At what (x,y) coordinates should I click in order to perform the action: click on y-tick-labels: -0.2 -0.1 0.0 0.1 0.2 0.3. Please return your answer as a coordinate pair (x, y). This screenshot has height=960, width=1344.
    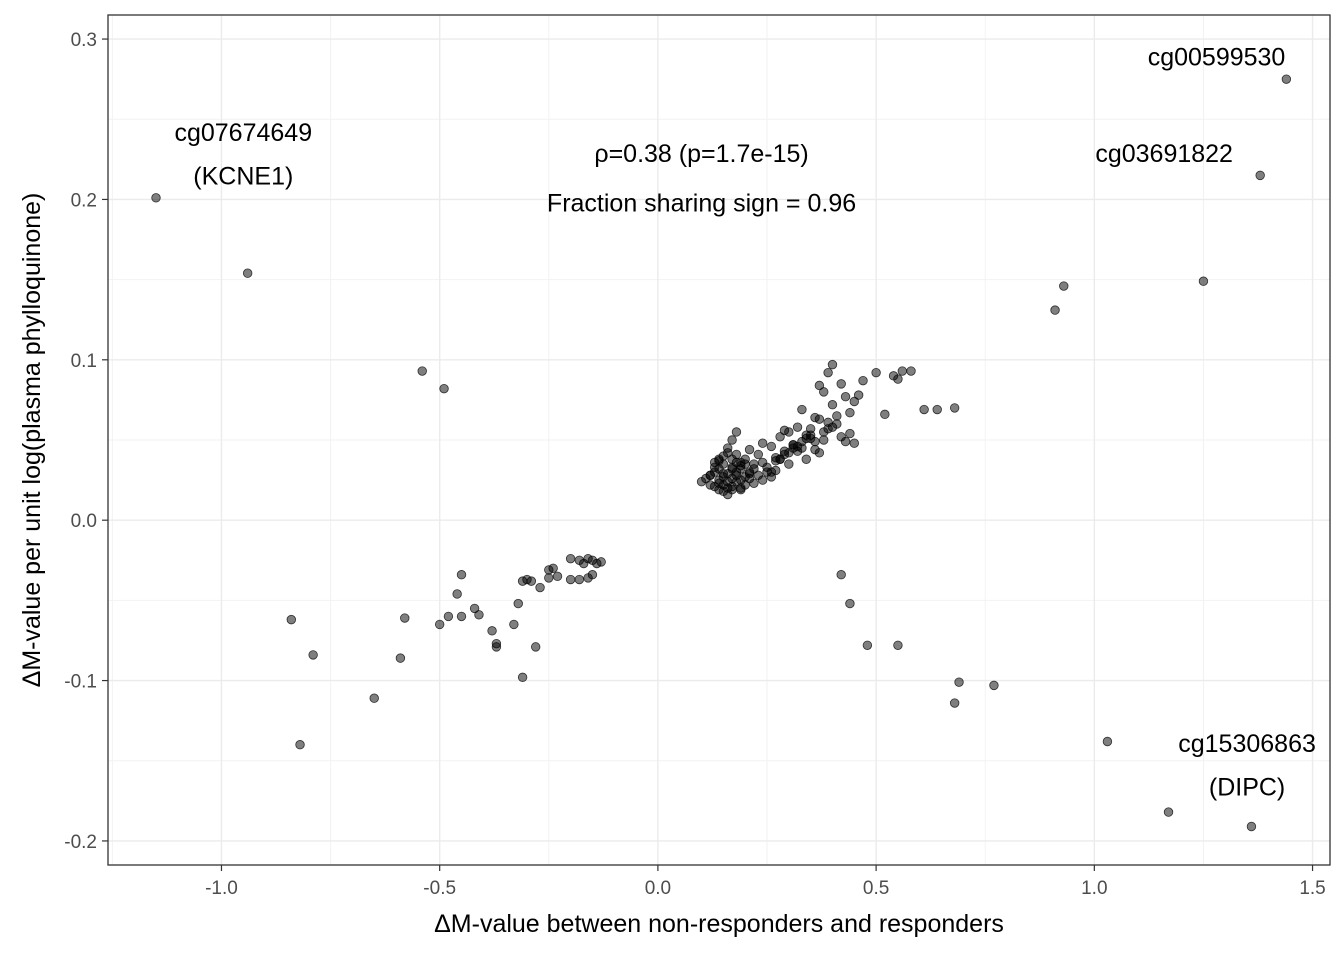
    Looking at the image, I should click on (80, 441).